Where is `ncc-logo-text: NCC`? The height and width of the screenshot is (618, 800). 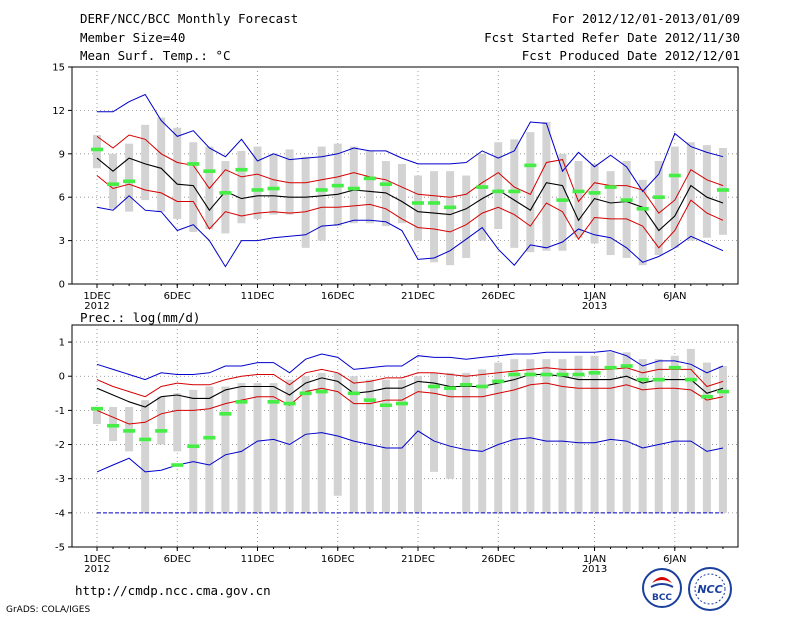
ncc-logo-text: NCC is located at coordinates (709, 589).